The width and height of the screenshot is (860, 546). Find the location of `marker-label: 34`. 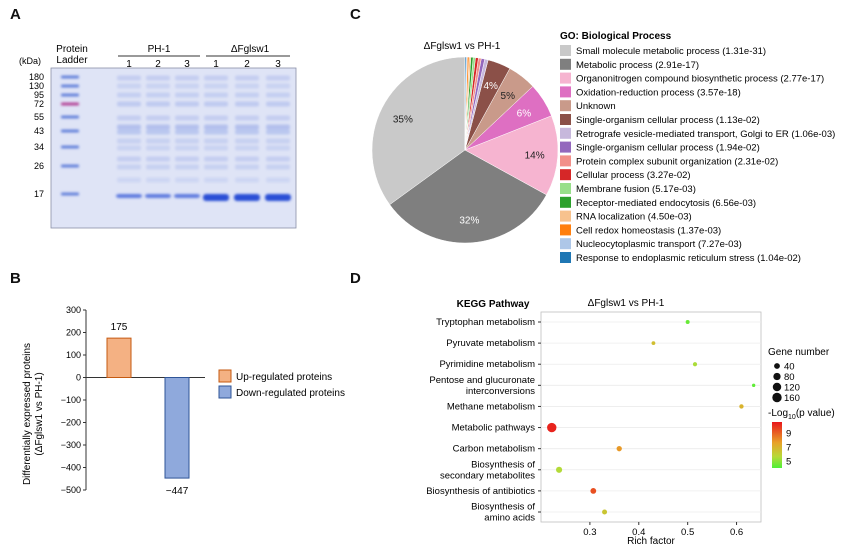

marker-label: 34 is located at coordinates (39, 147).